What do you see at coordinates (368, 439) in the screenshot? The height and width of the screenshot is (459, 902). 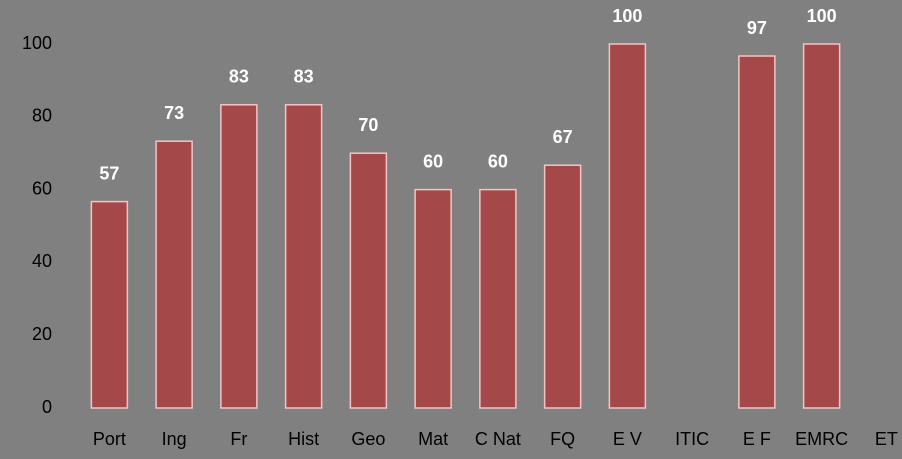 I see `x-tick-label: Geo` at bounding box center [368, 439].